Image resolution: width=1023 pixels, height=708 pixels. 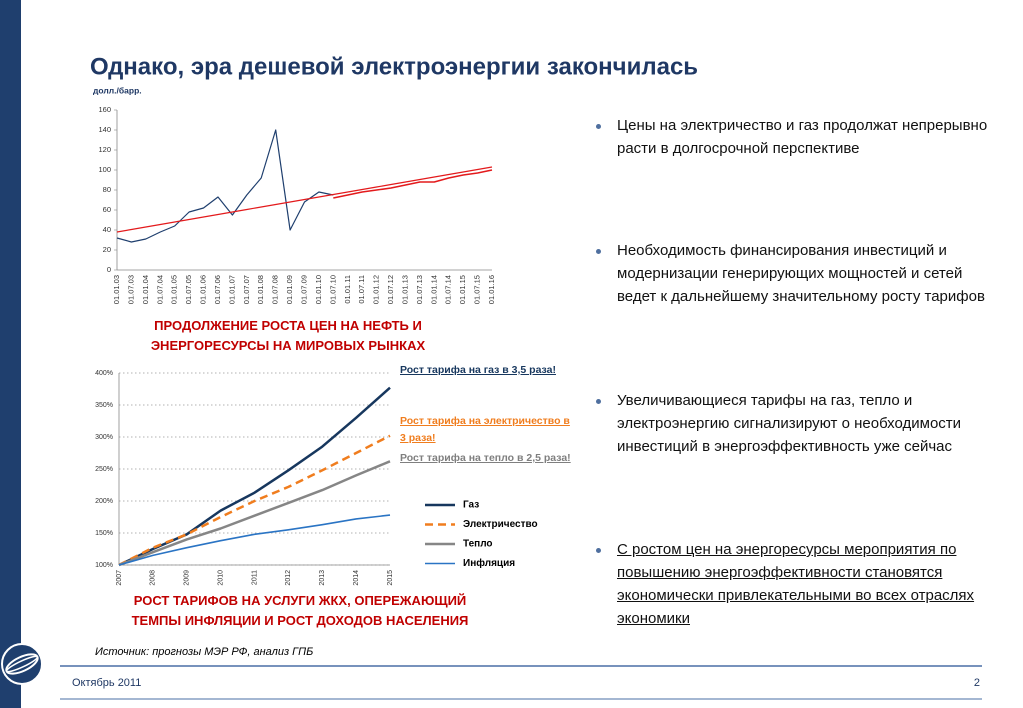 I want to click on x-tick-label: 2007, so click(x=119, y=578).